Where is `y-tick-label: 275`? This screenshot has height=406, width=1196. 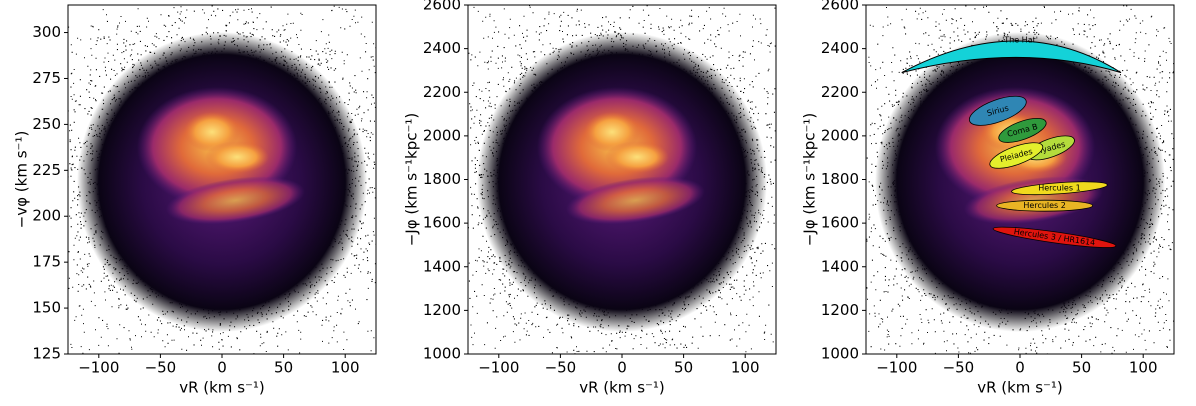 y-tick-label: 275 is located at coordinates (46, 78).